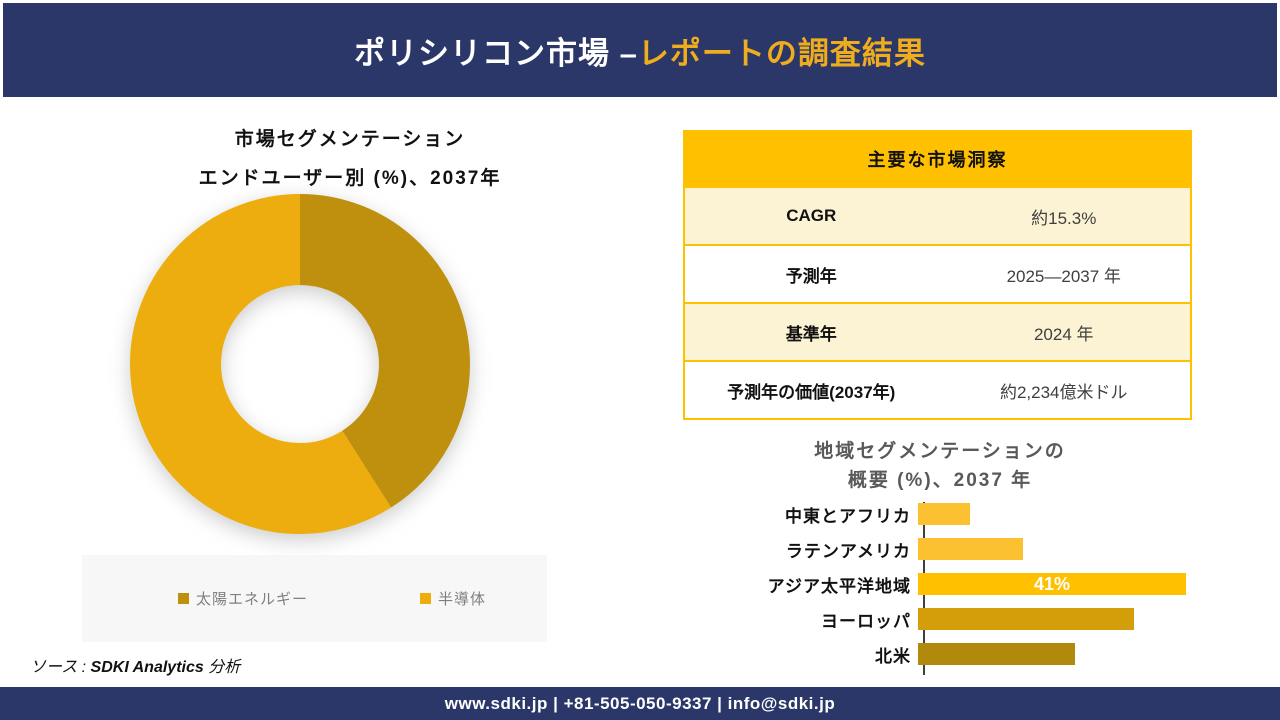  I want to click on header-banner: ポリシリコン市場 –レポートの調査結果, so click(640, 50).